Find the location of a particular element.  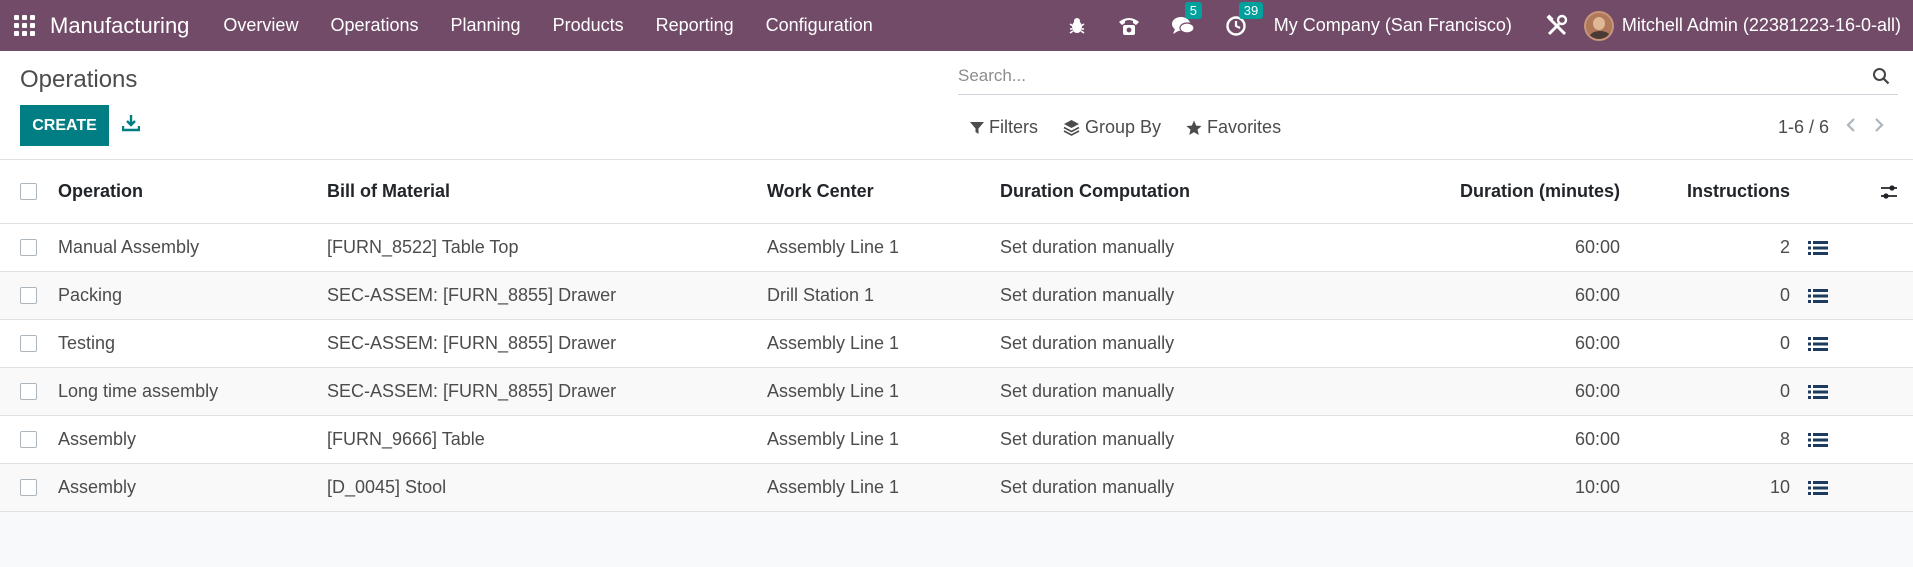

cell-bom: [FURN_9666] Table is located at coordinates (406, 439).